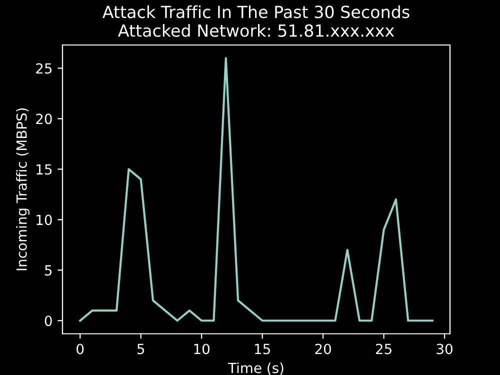 This screenshot has height=375, width=500. I want to click on y-tick-label: 0, so click(48, 321).